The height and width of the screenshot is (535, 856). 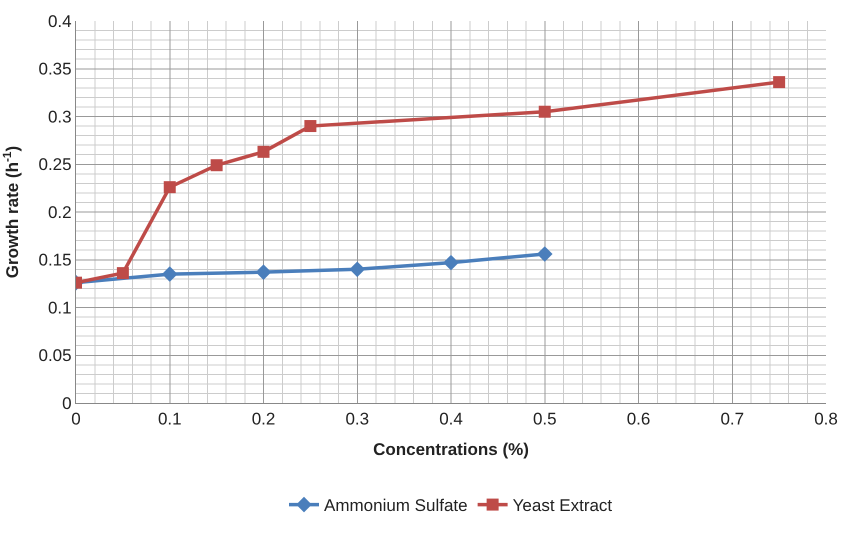 What do you see at coordinates (638, 418) in the screenshot?
I see `x-tick-label: 0.6` at bounding box center [638, 418].